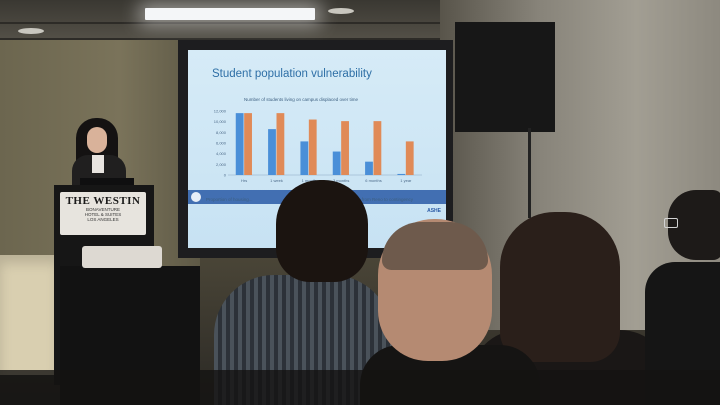 The image size is (720, 405). I want to click on x-tick-label: 1 week, so click(276, 180).